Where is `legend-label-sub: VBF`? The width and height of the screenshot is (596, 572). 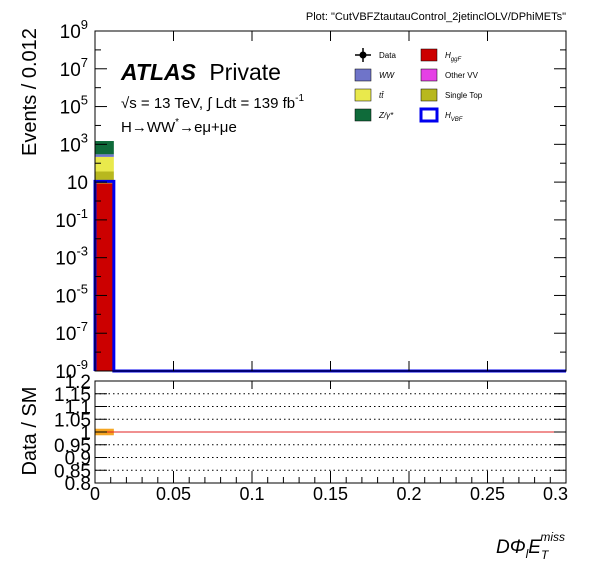
legend-label-sub: VBF is located at coordinates (457, 120).